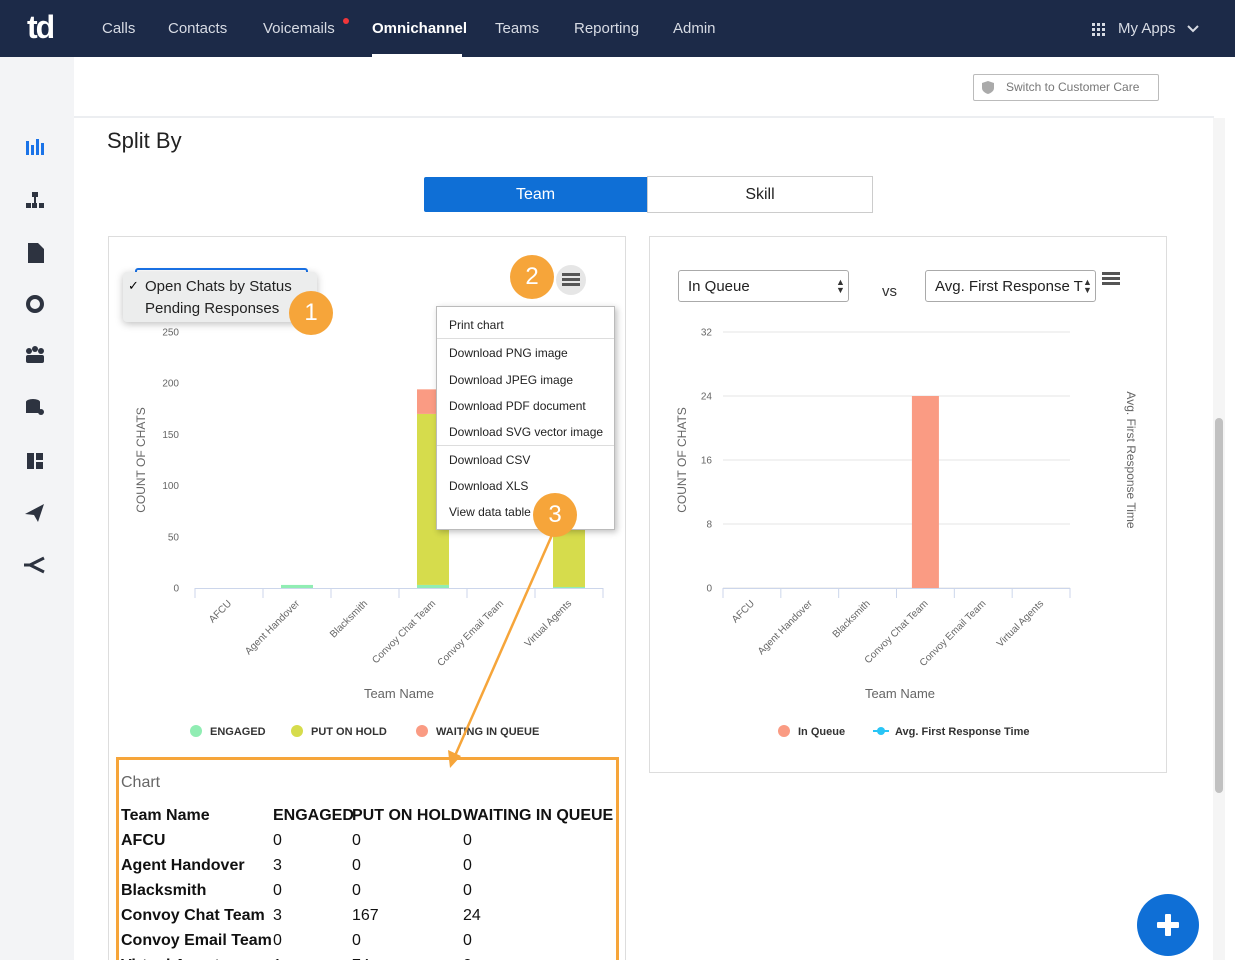  What do you see at coordinates (535, 194) in the screenshot?
I see `tab-active: Team` at bounding box center [535, 194].